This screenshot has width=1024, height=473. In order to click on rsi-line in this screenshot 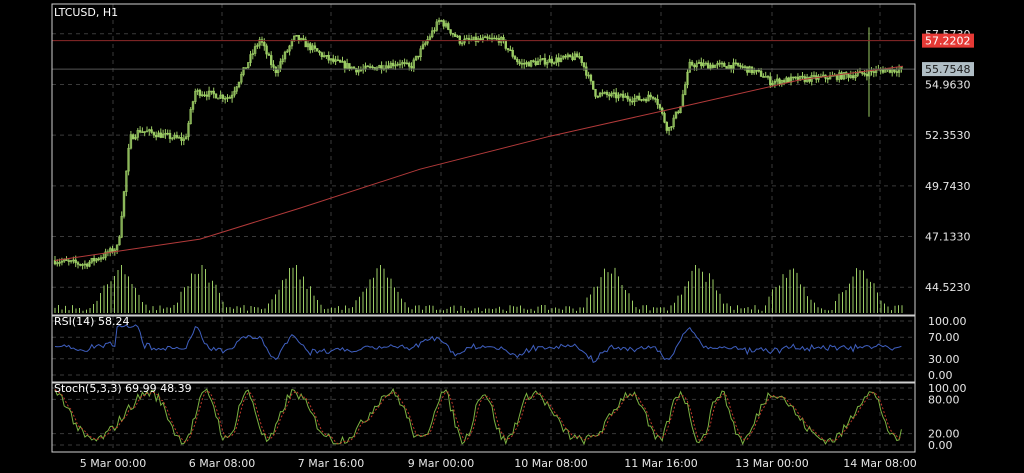, I will do `click(478, 344)`.